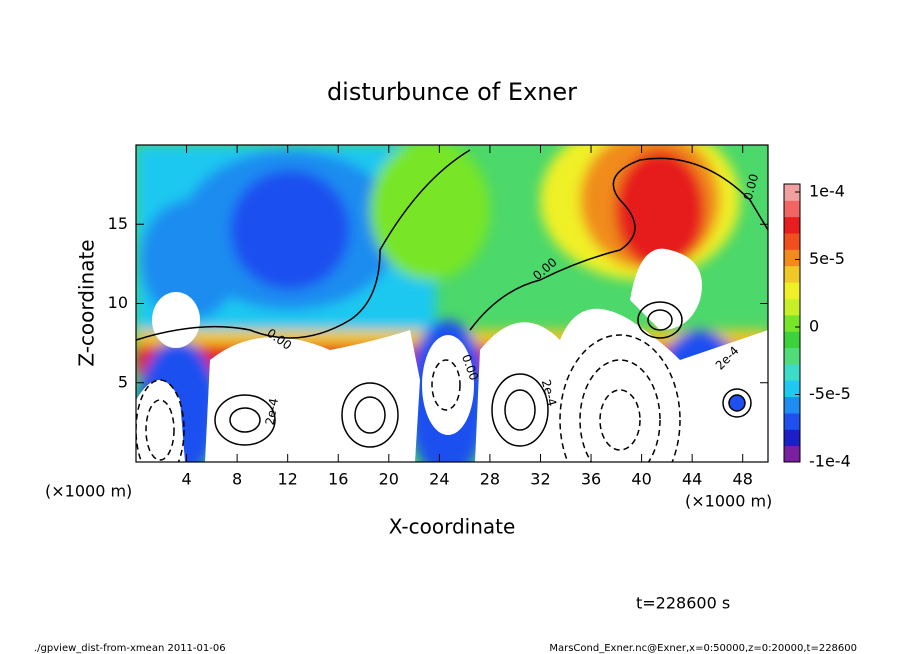  What do you see at coordinates (728, 501) in the screenshot?
I see `x-unit: (×1000 m)` at bounding box center [728, 501].